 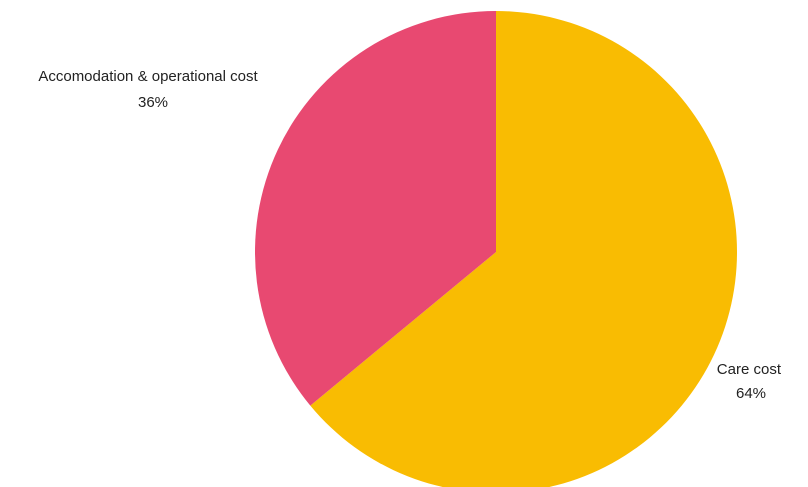 I want to click on slice-value-accommodation-operational-cost: 36%, so click(x=153, y=102).